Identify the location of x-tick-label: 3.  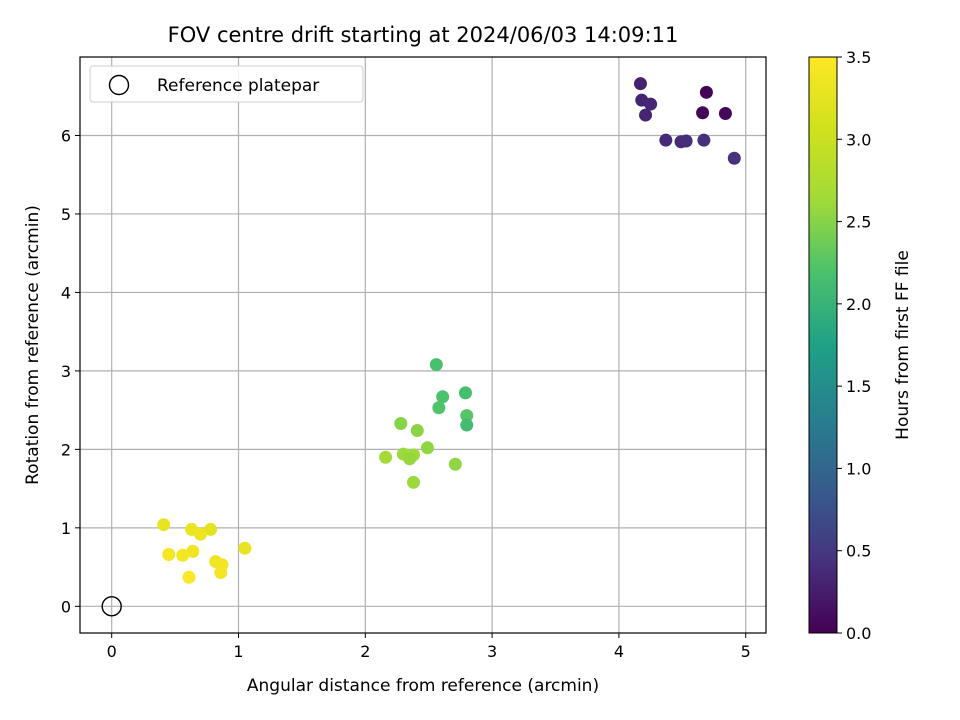
(492, 651).